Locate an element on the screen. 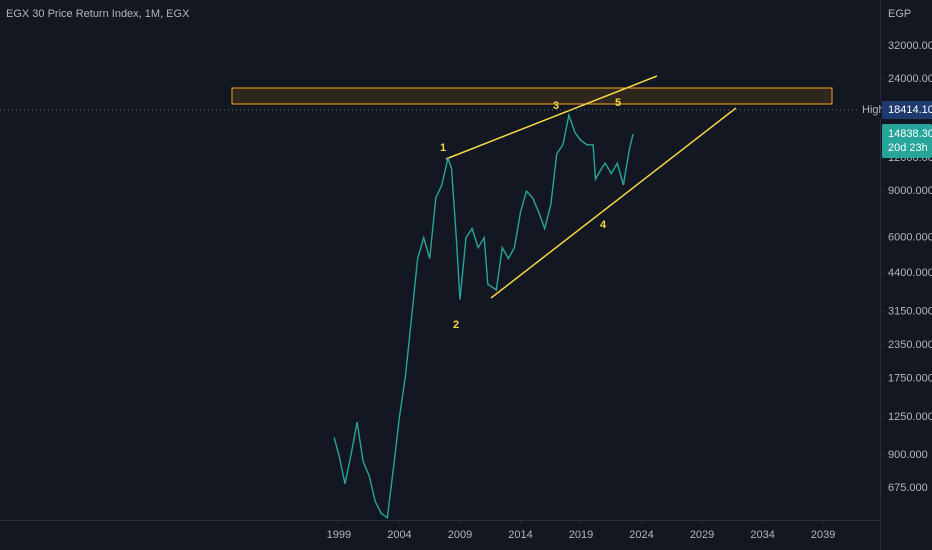  y-tick-label: 4400.000 is located at coordinates (910, 273).